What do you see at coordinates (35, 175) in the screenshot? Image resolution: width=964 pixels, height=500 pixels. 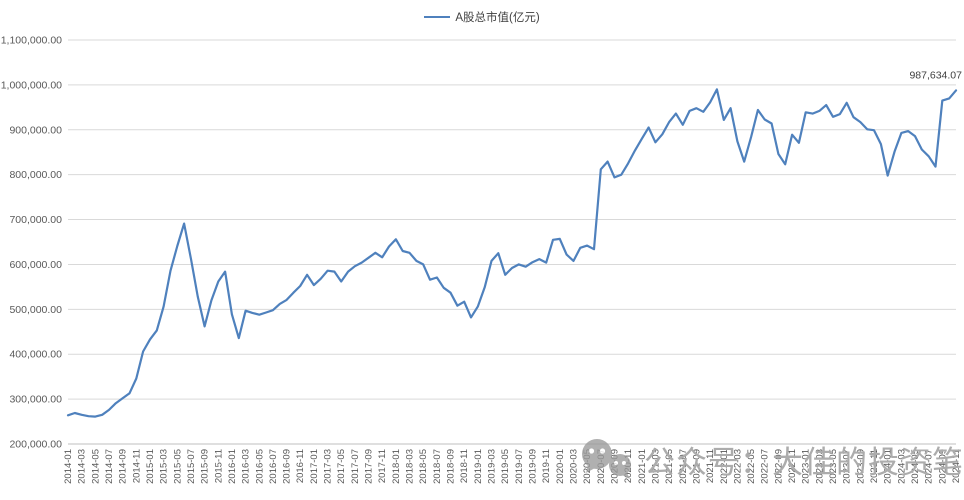 I see `y-tick-label: 800,000.00` at bounding box center [35, 175].